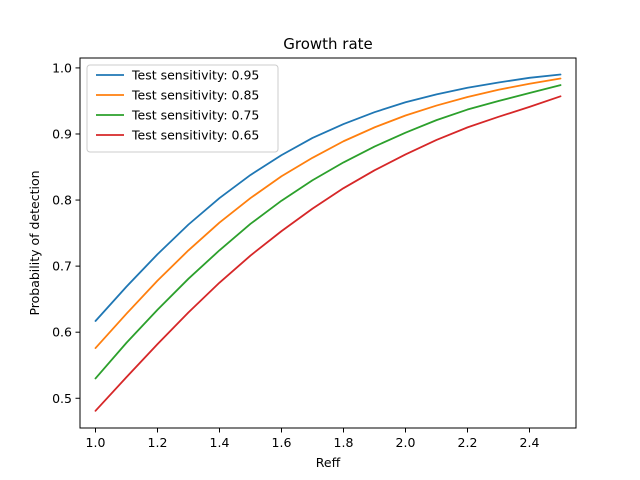 The height and width of the screenshot is (480, 640). What do you see at coordinates (62, 398) in the screenshot?
I see `y-tick-label: 0.5` at bounding box center [62, 398].